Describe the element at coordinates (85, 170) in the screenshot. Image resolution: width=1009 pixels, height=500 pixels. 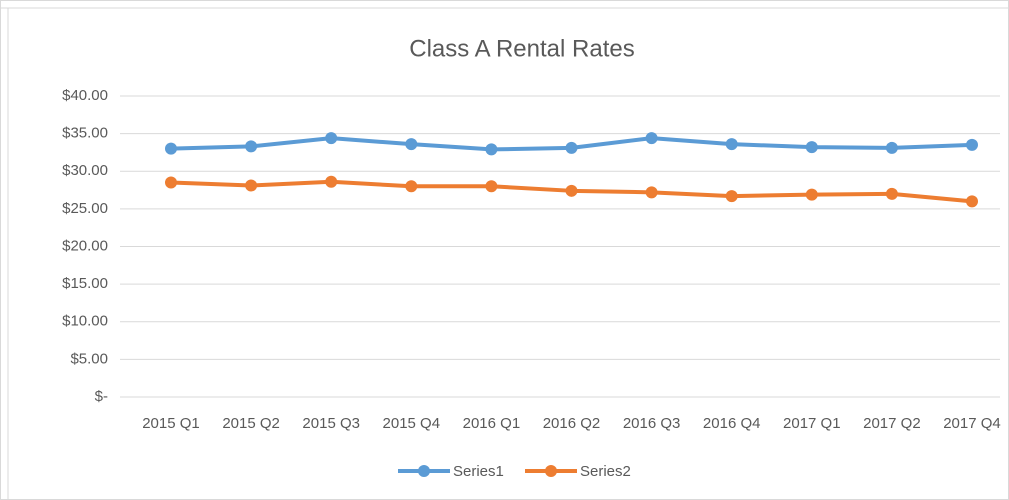
I see `y-tick-label: $30.00` at that location.